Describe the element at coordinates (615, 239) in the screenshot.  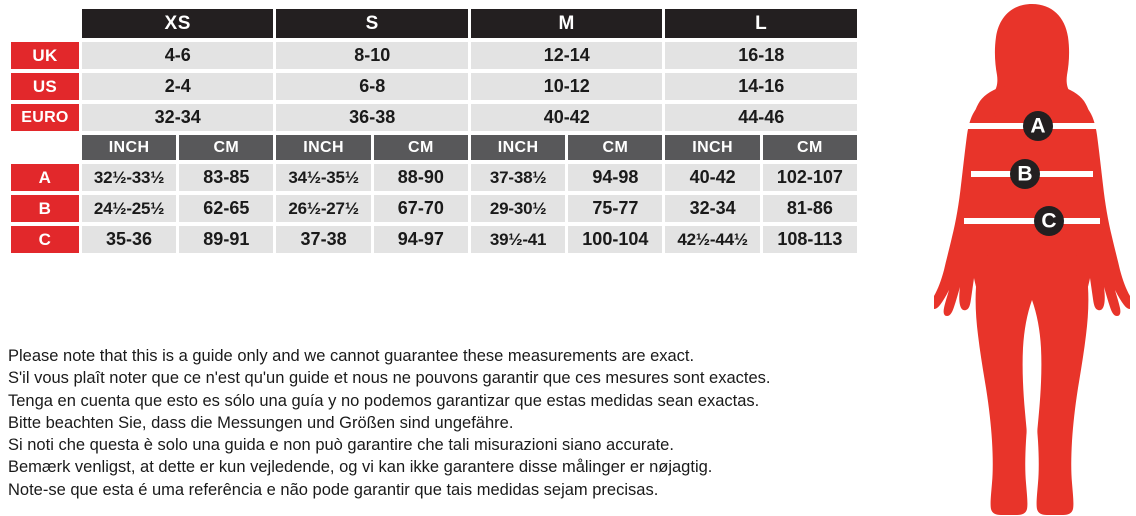
I see `cell-c-m-cm: 100-104` at that location.